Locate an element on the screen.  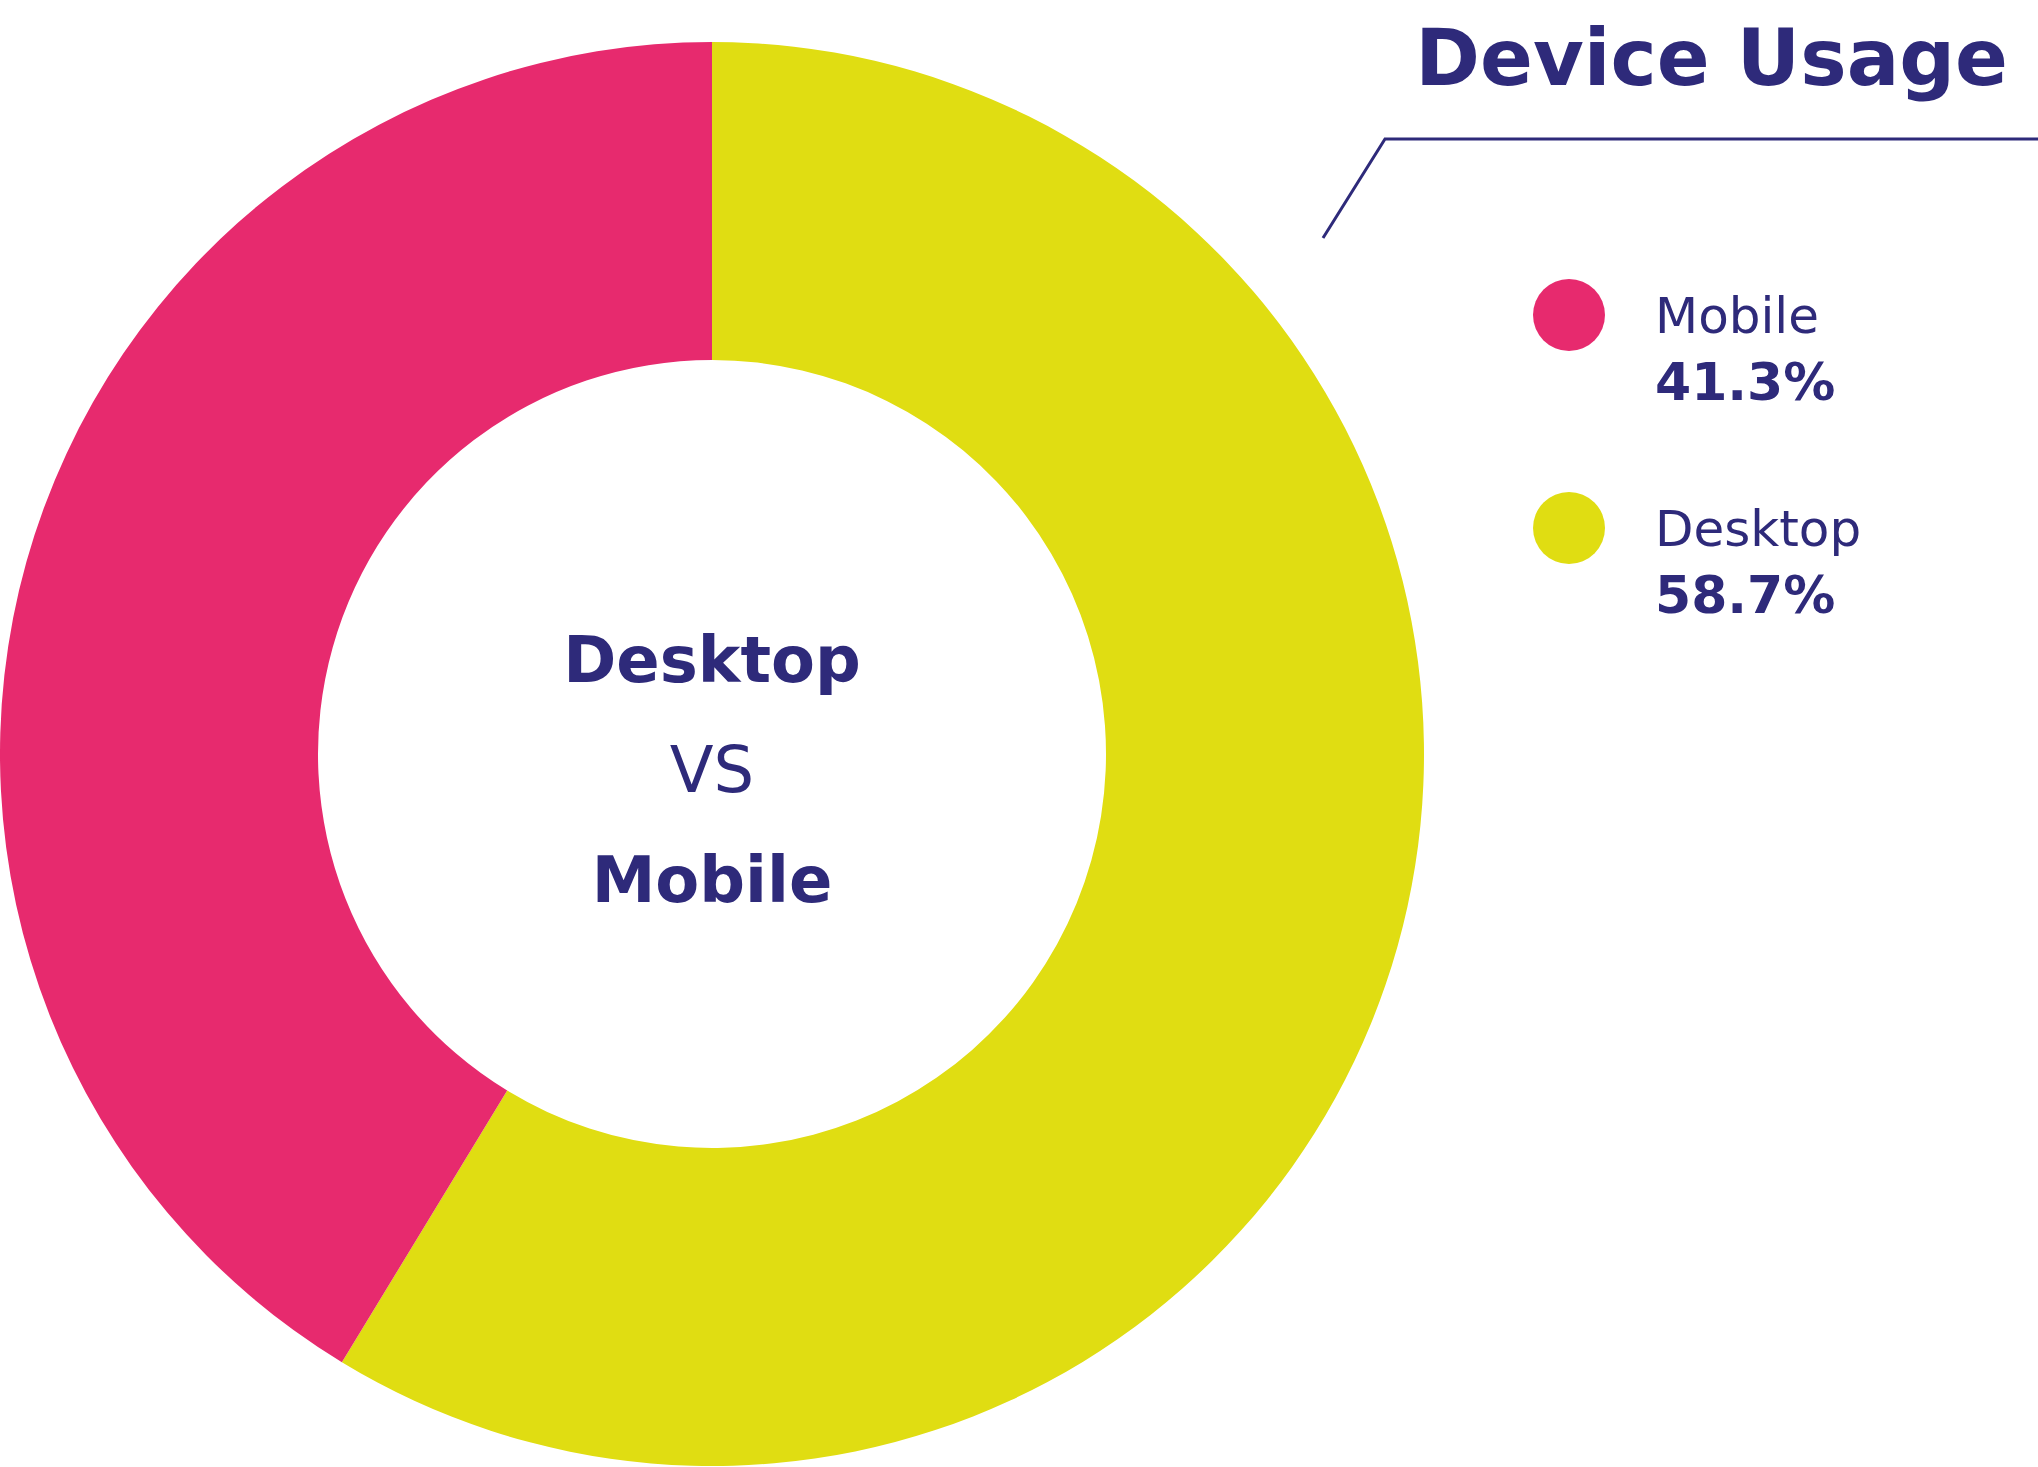
text: Mobile is located at coordinates (712, 879).